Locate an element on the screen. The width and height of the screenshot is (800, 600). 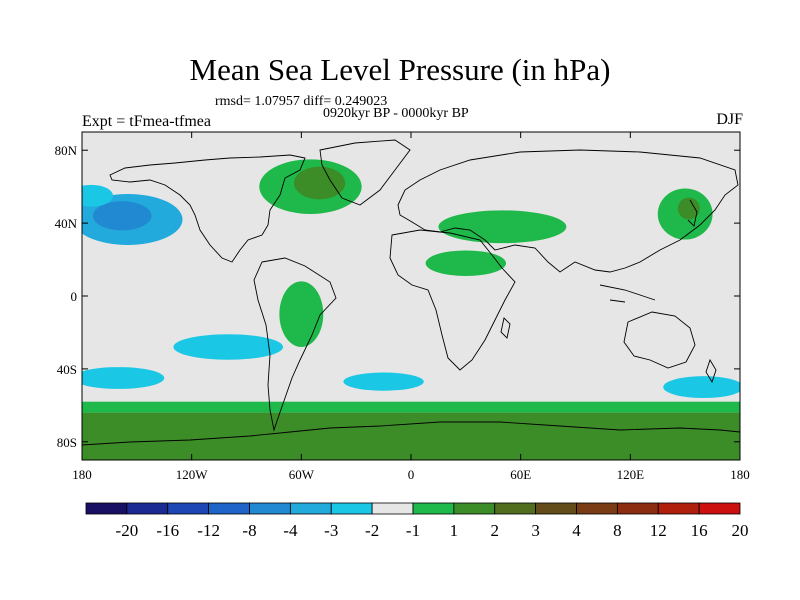
period-text: 0920kyr BP - 0000kyr BP is located at coordinates (396, 113).